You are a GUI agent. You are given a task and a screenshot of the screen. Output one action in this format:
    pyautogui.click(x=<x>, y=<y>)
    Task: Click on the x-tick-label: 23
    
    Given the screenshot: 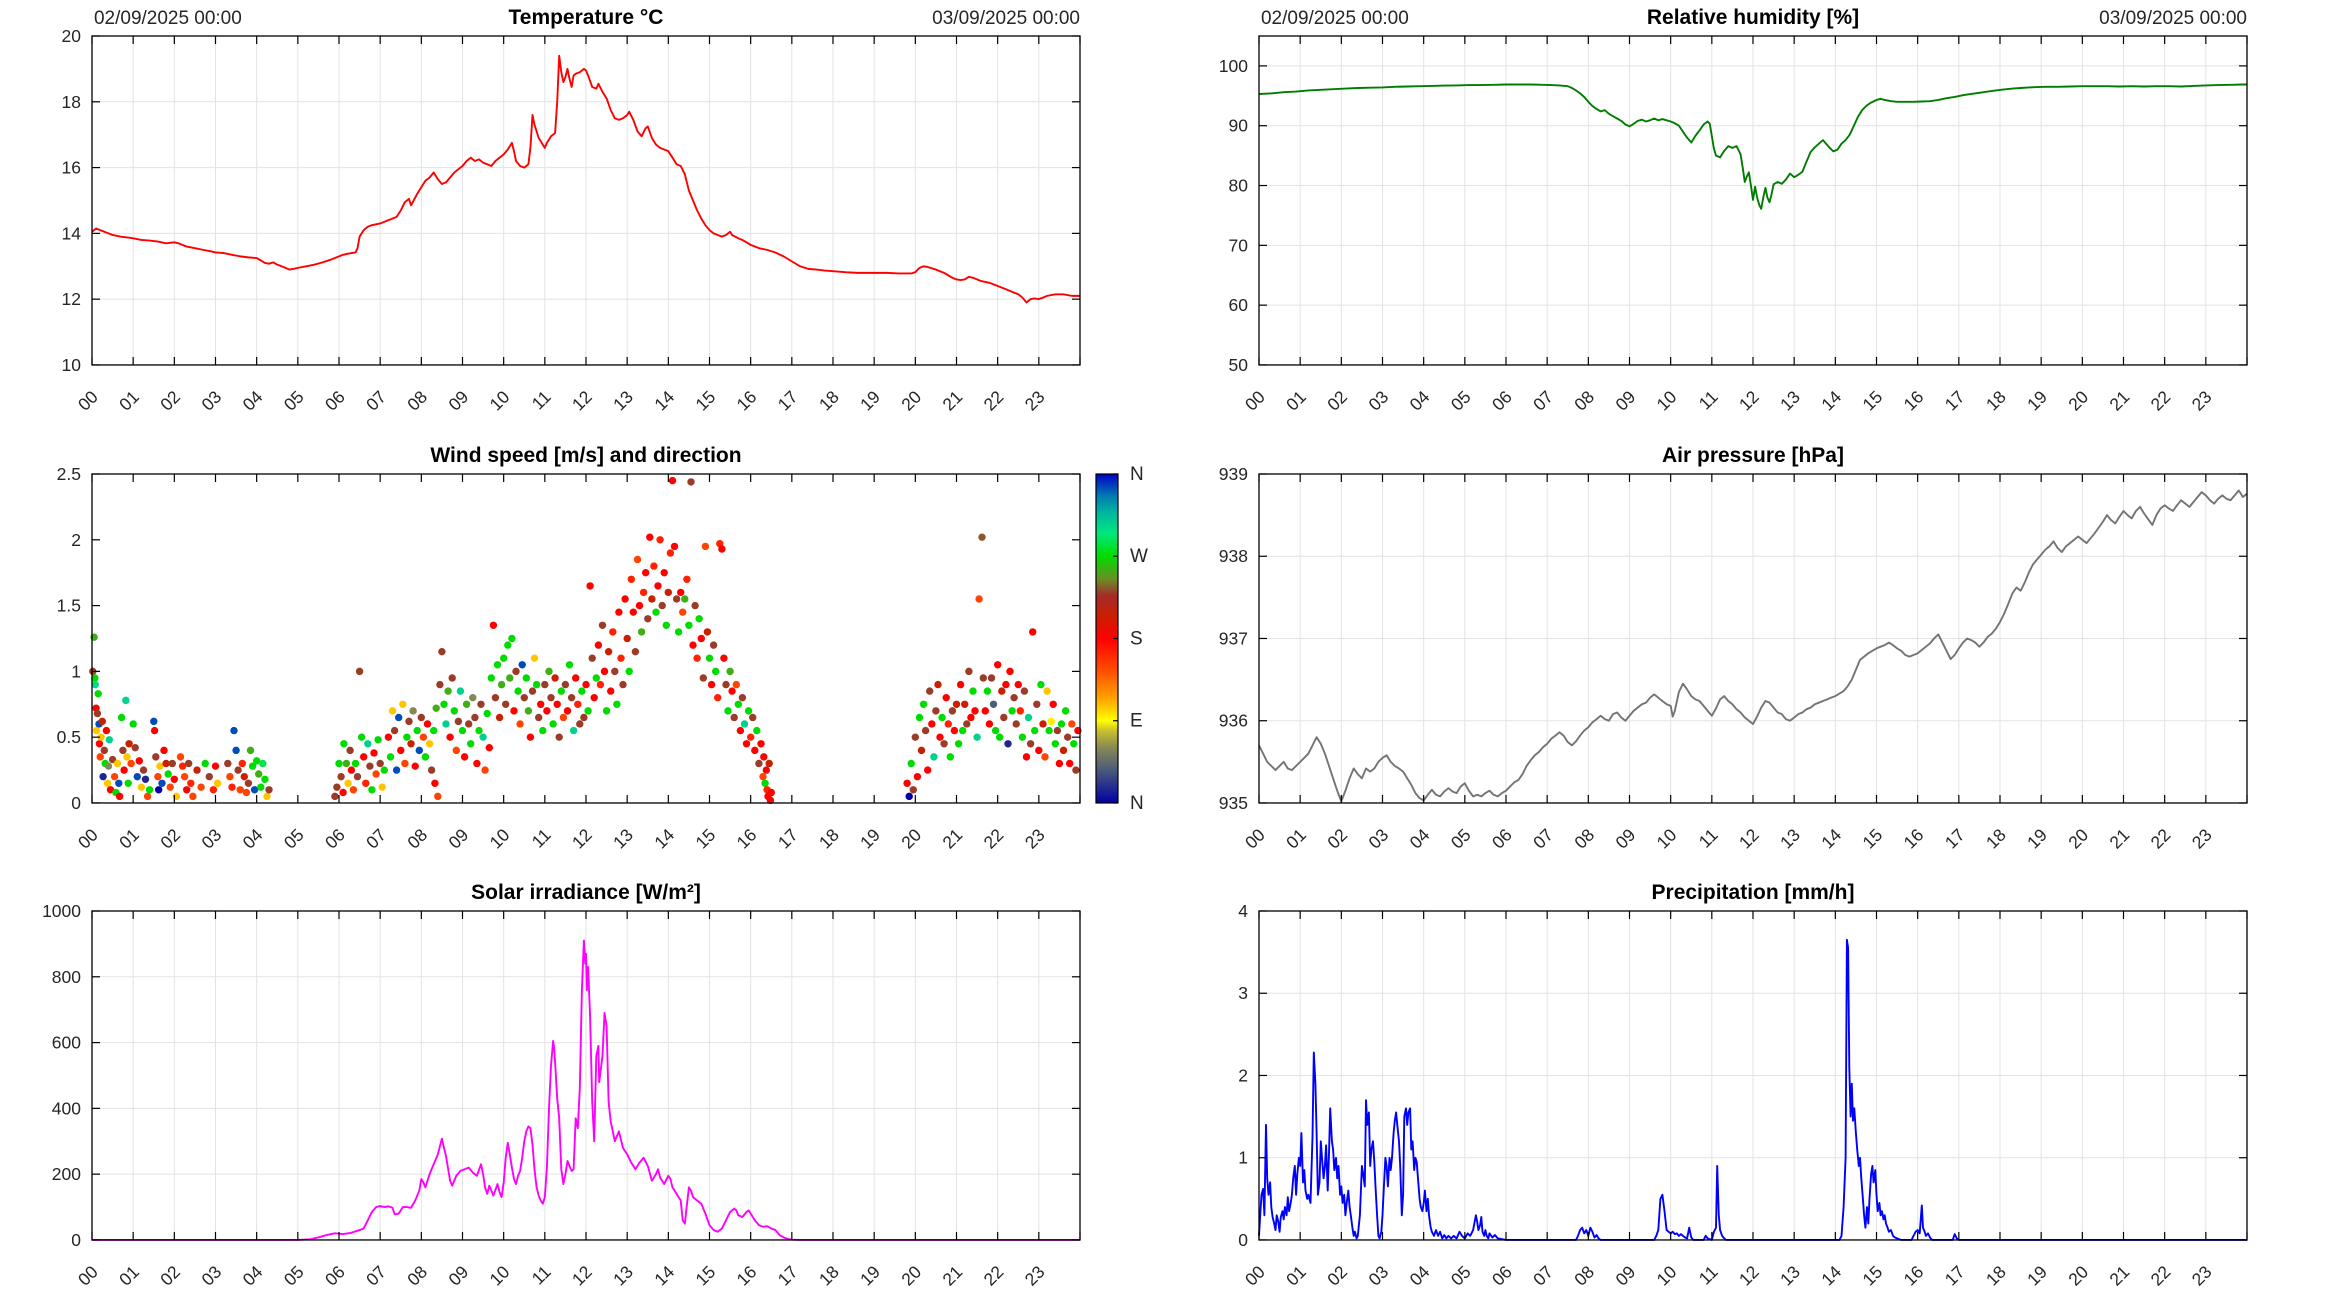 What is the action you would take?
    pyautogui.click(x=1035, y=1276)
    